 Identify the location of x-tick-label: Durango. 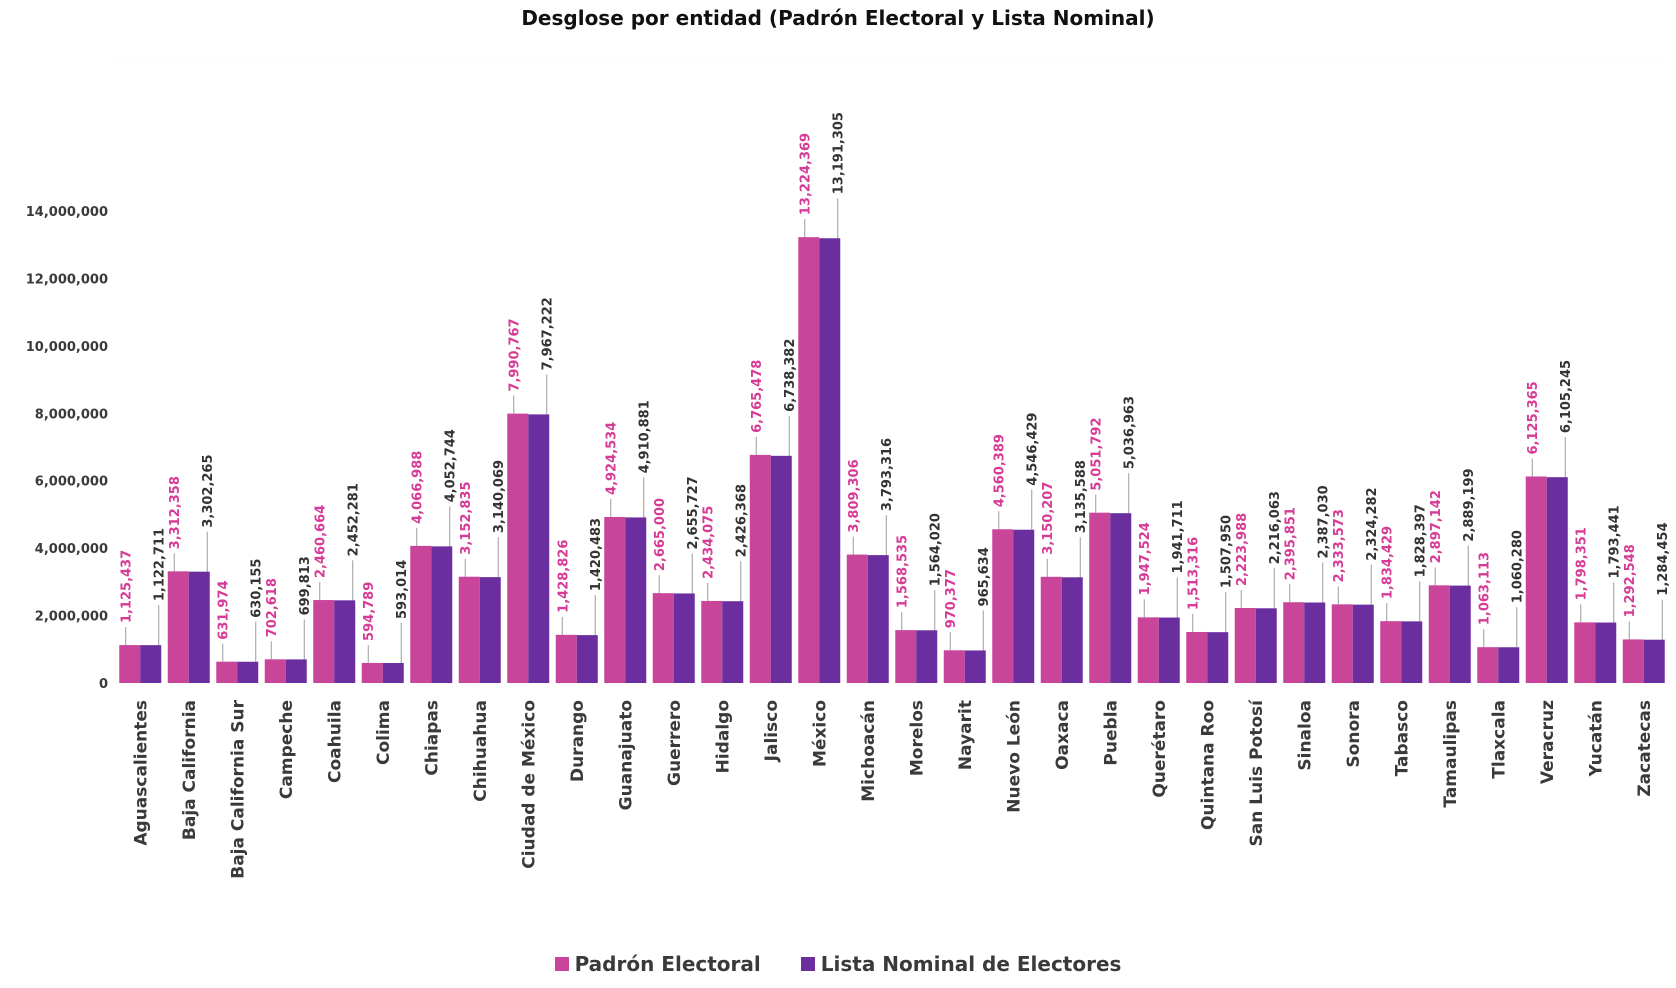
(578, 741).